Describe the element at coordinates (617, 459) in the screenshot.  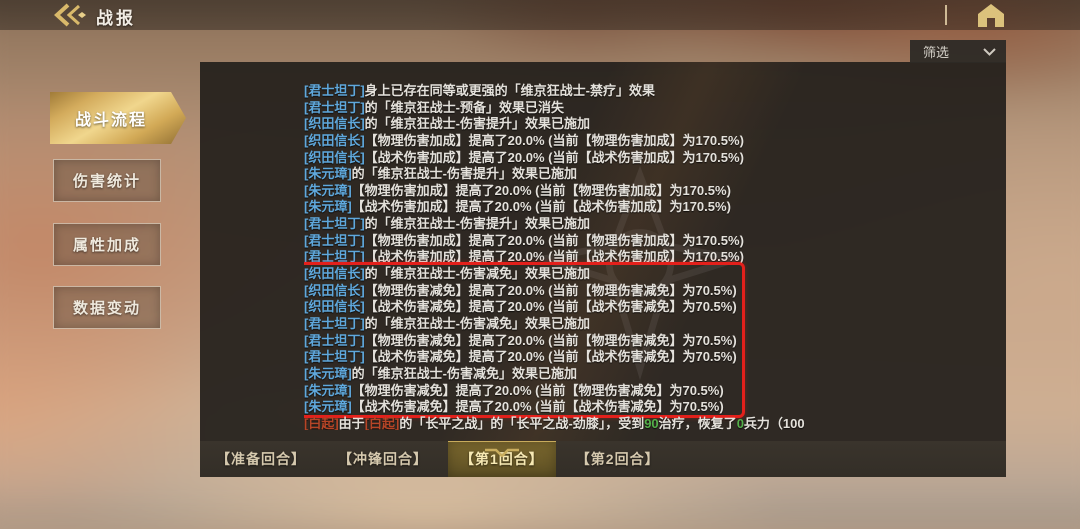
I see `tab-round-2: 【第2回合】` at that location.